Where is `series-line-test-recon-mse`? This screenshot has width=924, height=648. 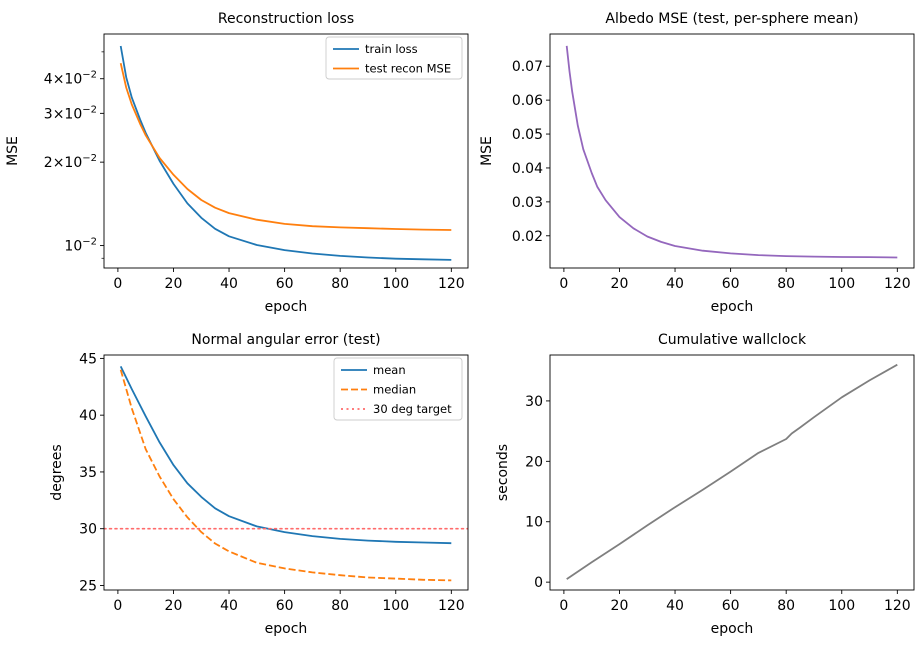
series-line-test-recon-mse is located at coordinates (285, 147).